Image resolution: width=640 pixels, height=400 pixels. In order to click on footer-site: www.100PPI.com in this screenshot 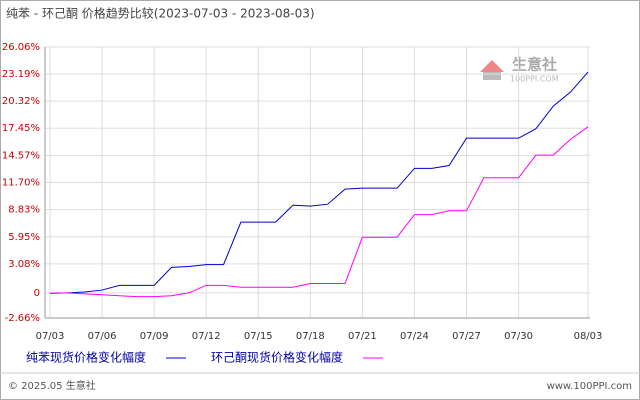, I will do `click(589, 386)`.